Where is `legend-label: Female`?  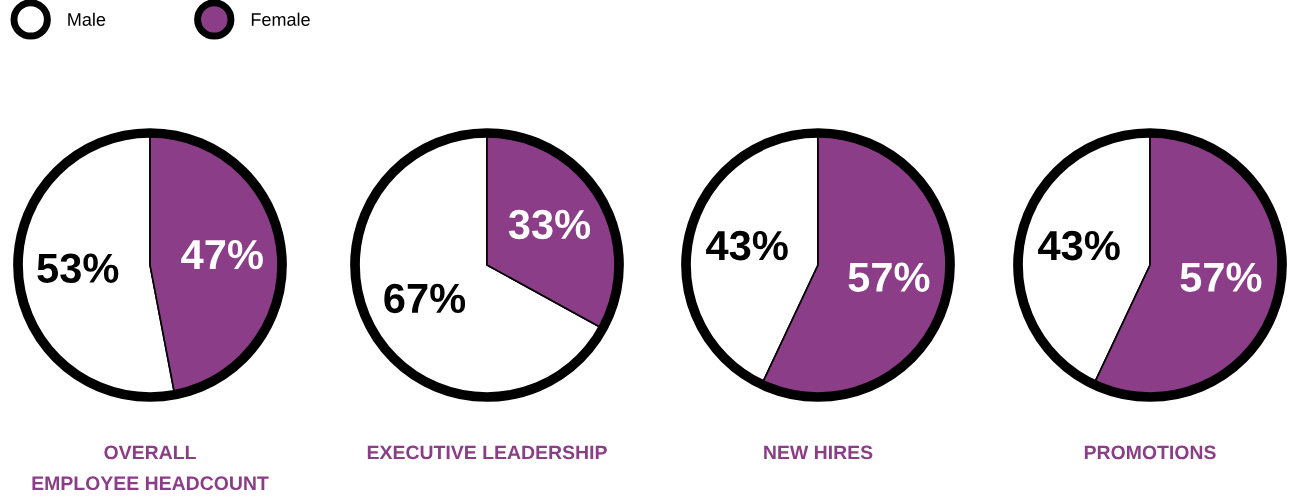 legend-label: Female is located at coordinates (280, 19).